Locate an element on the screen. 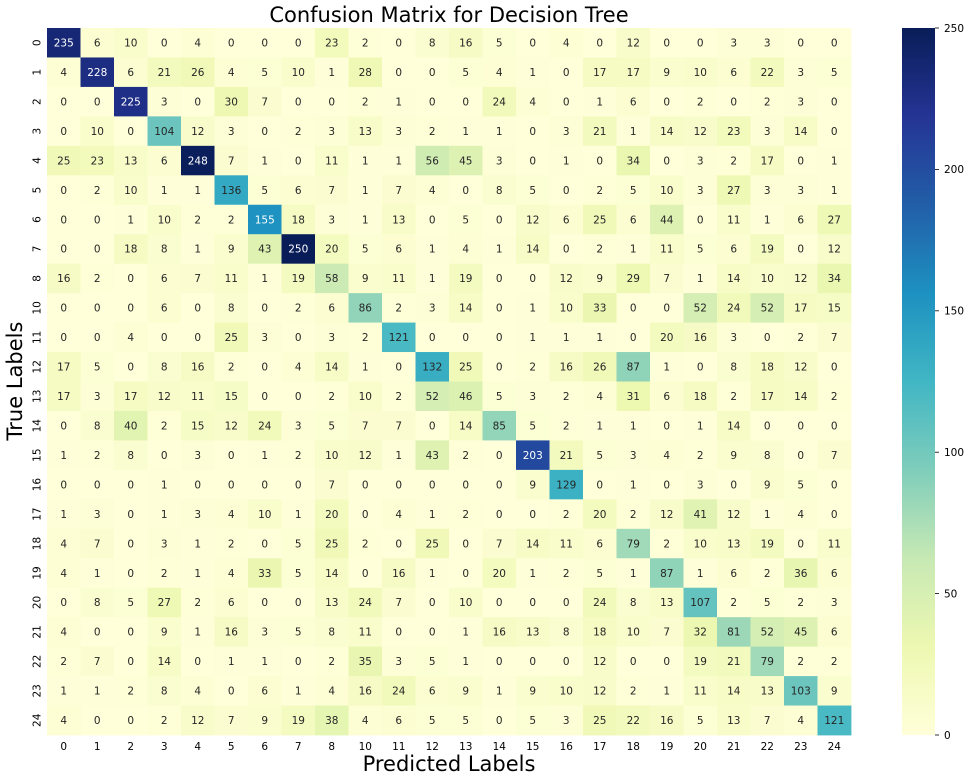 The width and height of the screenshot is (969, 782). cell-value-label: 6 is located at coordinates (599, 544).